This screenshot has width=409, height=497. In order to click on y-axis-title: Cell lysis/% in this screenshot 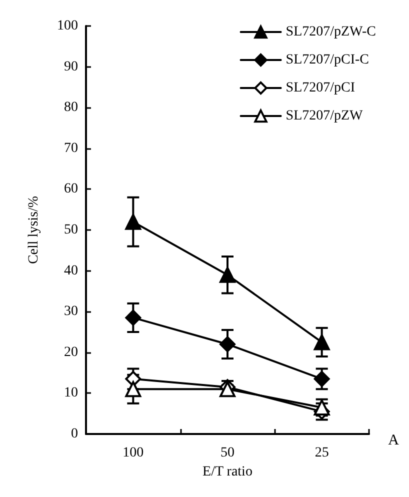, I will do `click(34, 230)`.